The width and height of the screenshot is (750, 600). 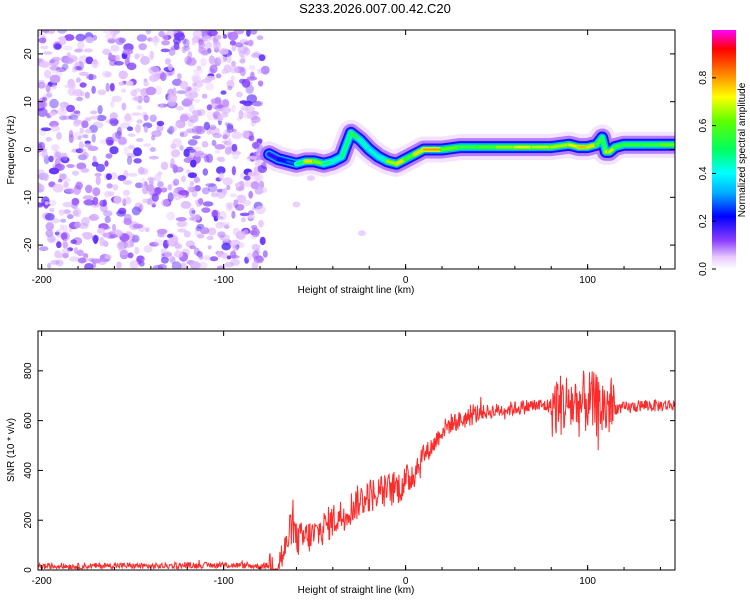 I want to click on spectrogram-x-tick-label: -100, so click(x=224, y=280).